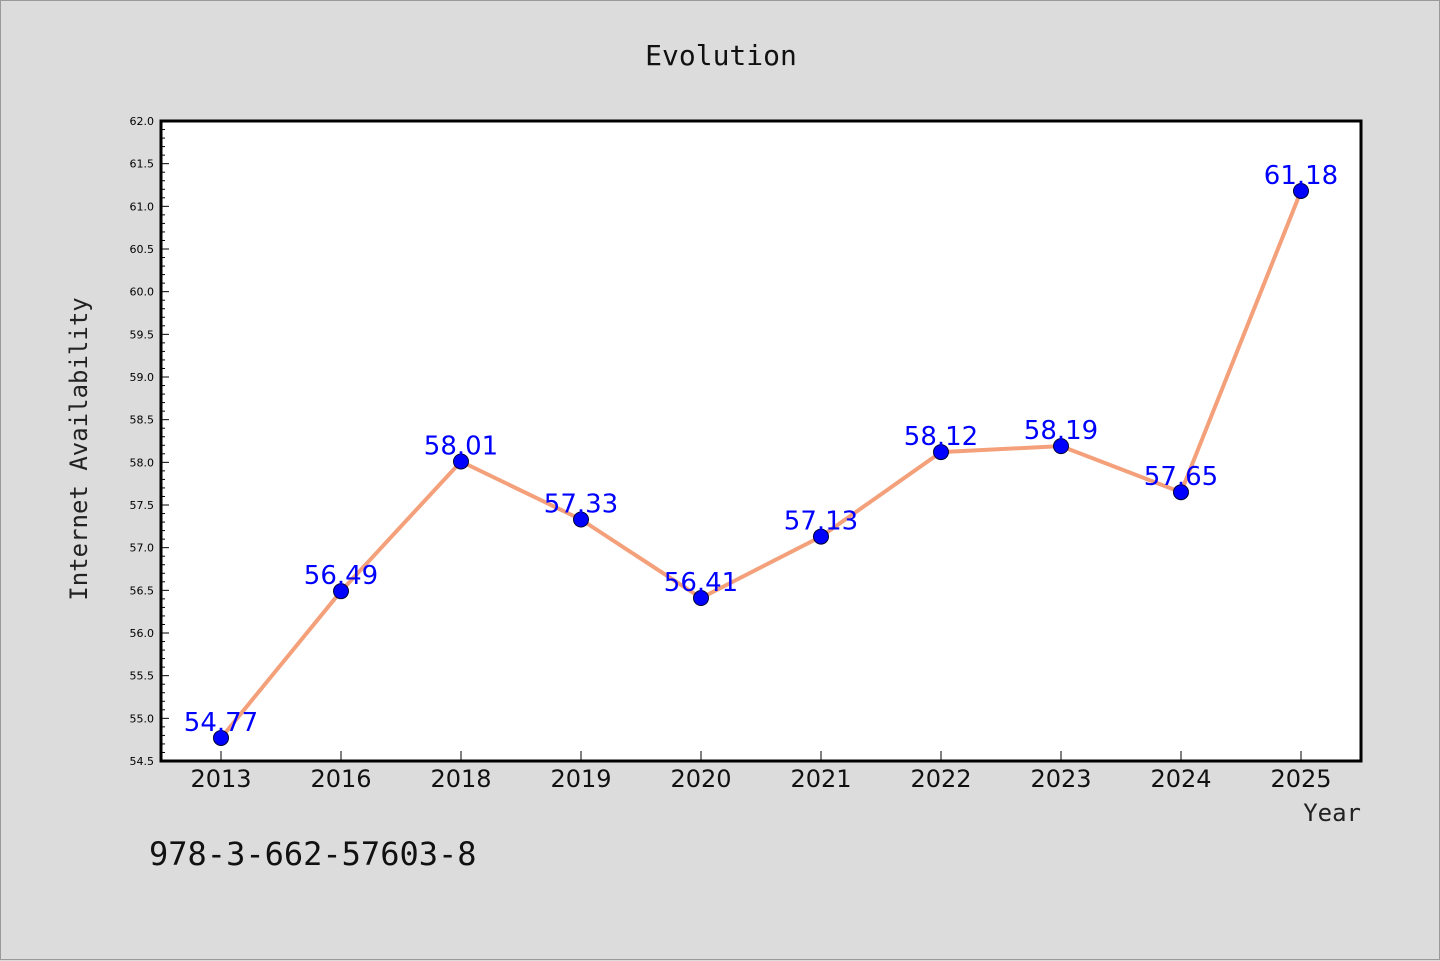  What do you see at coordinates (142, 590) in the screenshot?
I see `y-tick-label: 56.5` at bounding box center [142, 590].